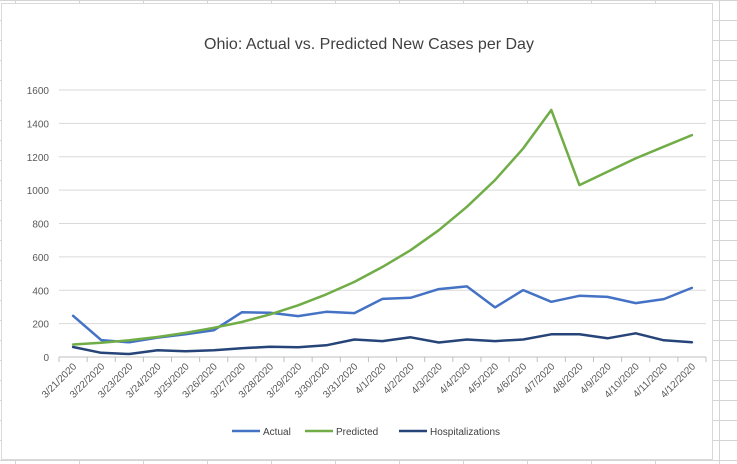  What do you see at coordinates (357, 432) in the screenshot?
I see `legend-label: Predicted` at bounding box center [357, 432].